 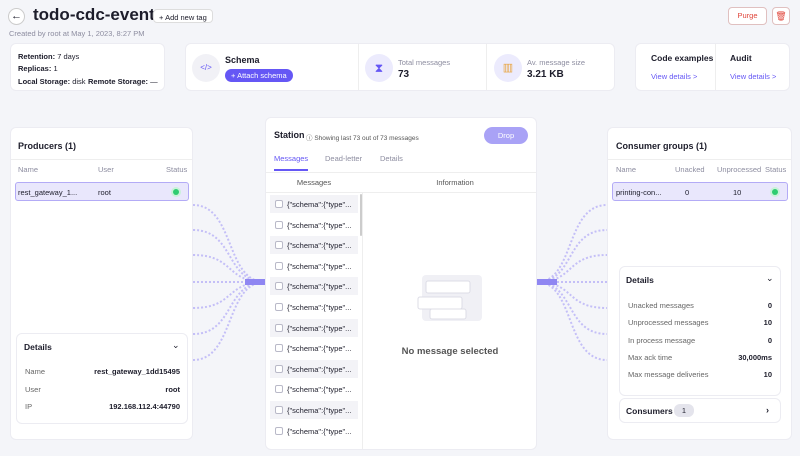 I want to click on column-header: Messages, so click(x=314, y=182).